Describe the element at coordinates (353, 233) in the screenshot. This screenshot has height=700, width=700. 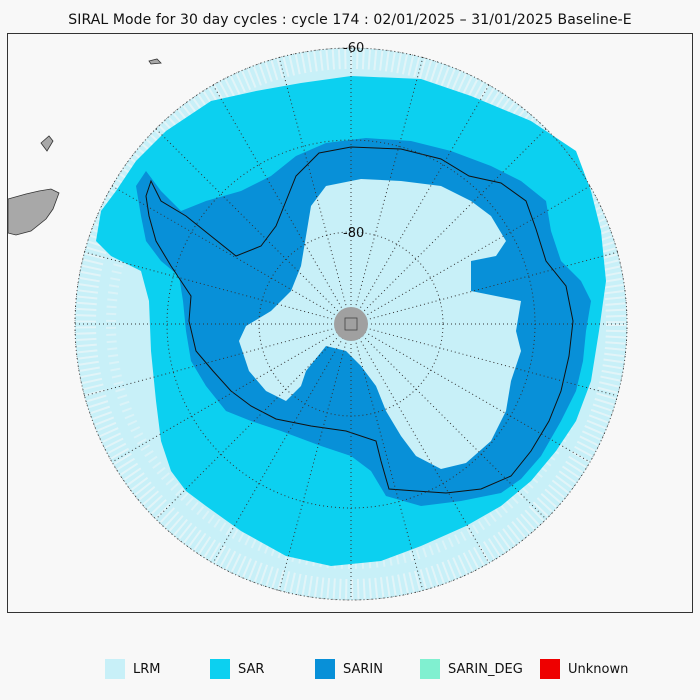
I see `latitude-label-80: -80` at that location.